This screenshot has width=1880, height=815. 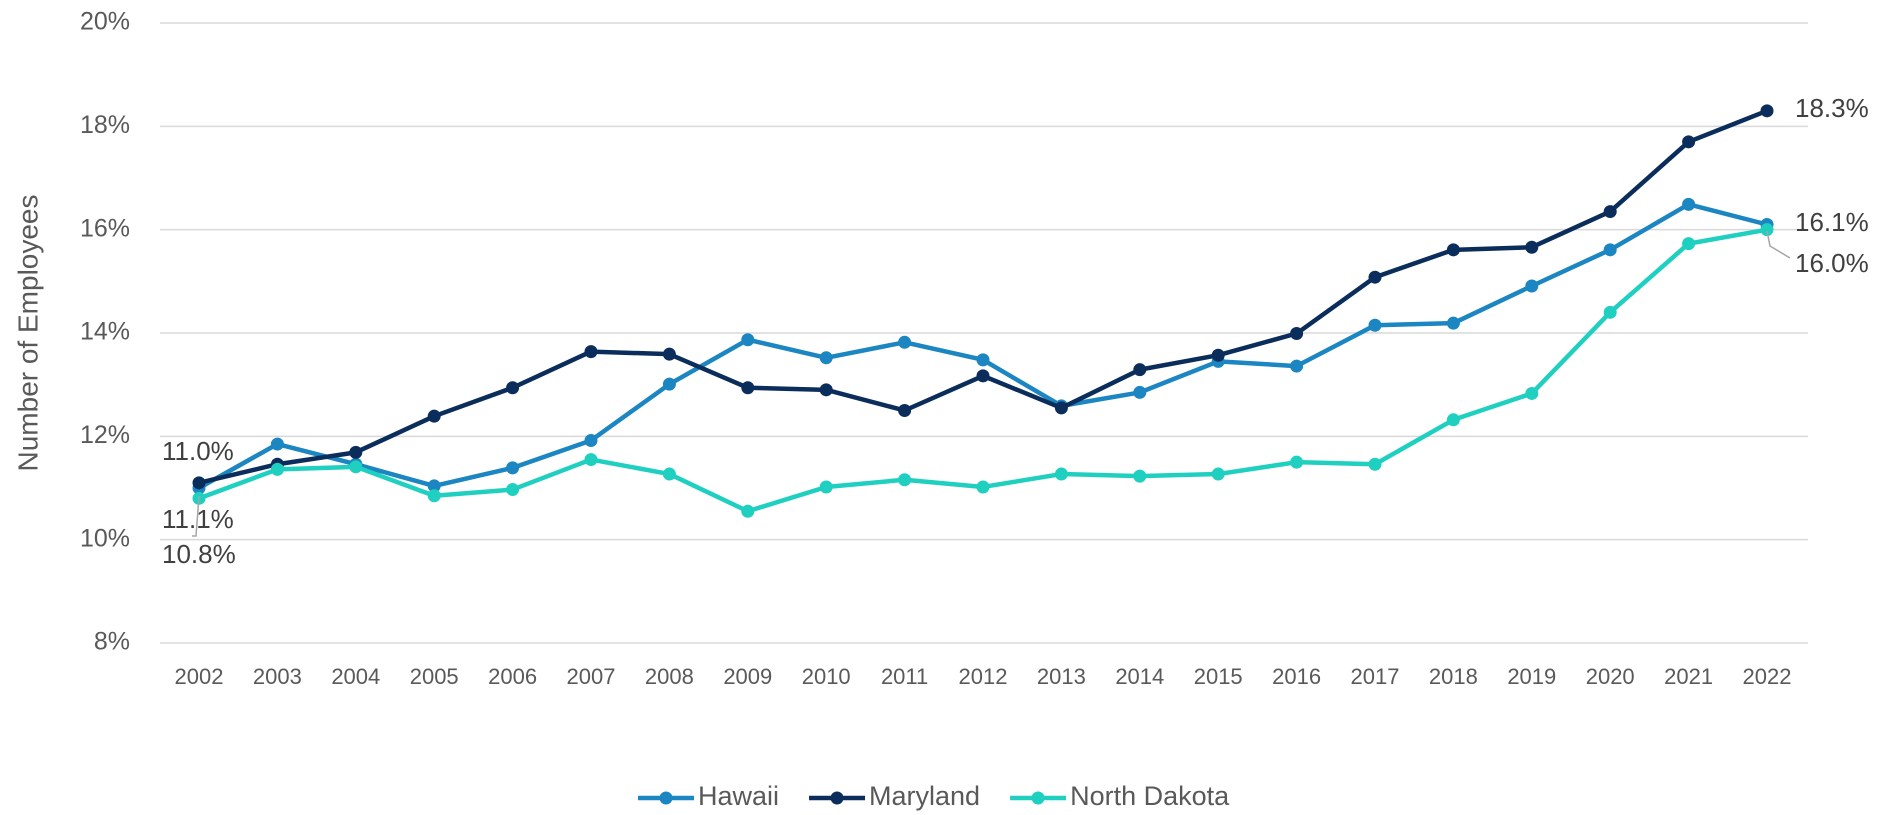 What do you see at coordinates (1767, 676) in the screenshot?
I see `x-tick-label: 2022` at bounding box center [1767, 676].